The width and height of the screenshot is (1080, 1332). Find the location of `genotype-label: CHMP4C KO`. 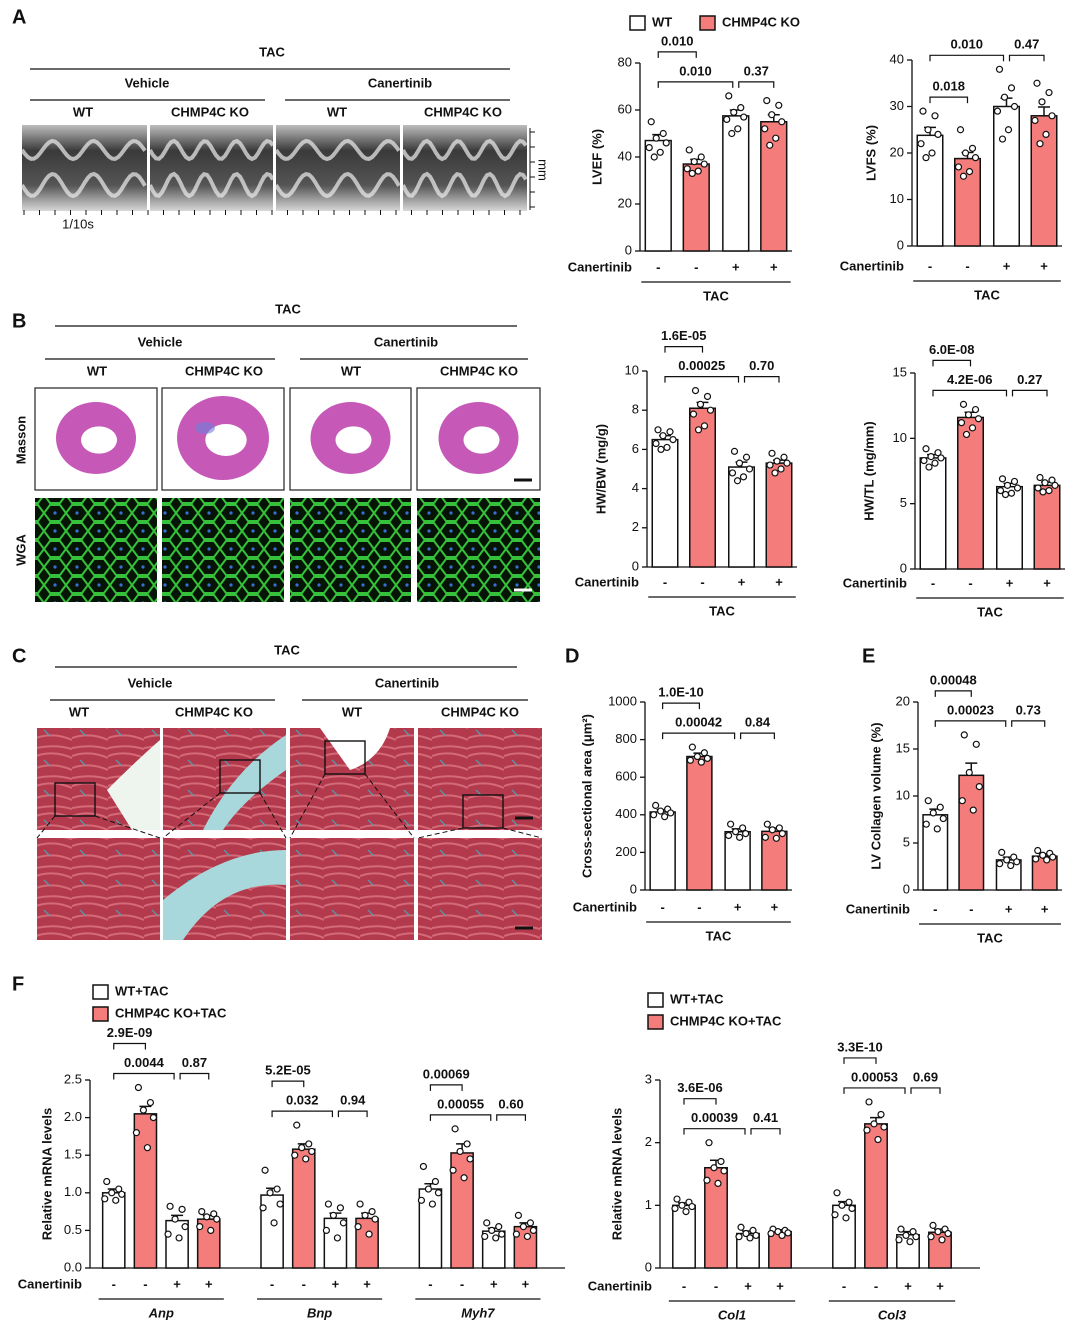

genotype-label: CHMP4C KO is located at coordinates (480, 711).